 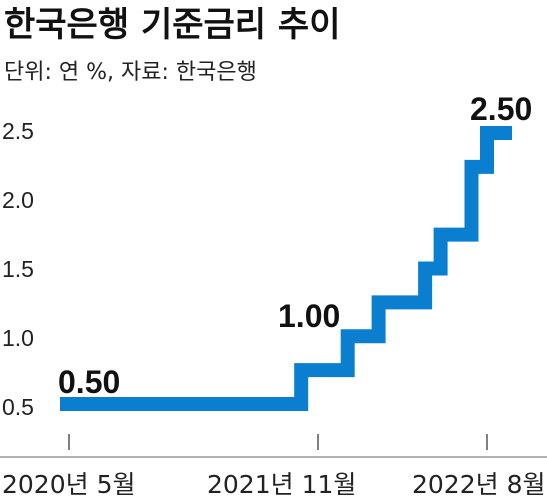 I want to click on y-tick-label: 0.5, so click(x=18, y=407).